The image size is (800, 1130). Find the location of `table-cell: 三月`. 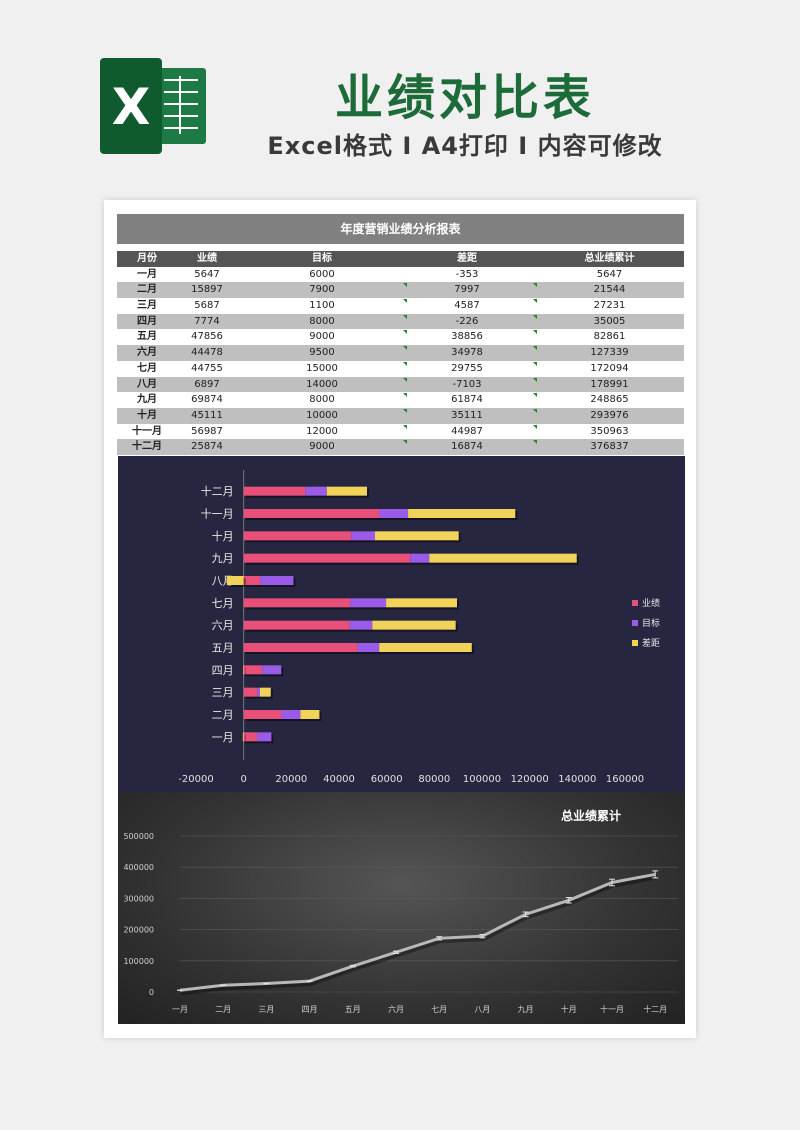

table-cell: 三月 is located at coordinates (147, 306).